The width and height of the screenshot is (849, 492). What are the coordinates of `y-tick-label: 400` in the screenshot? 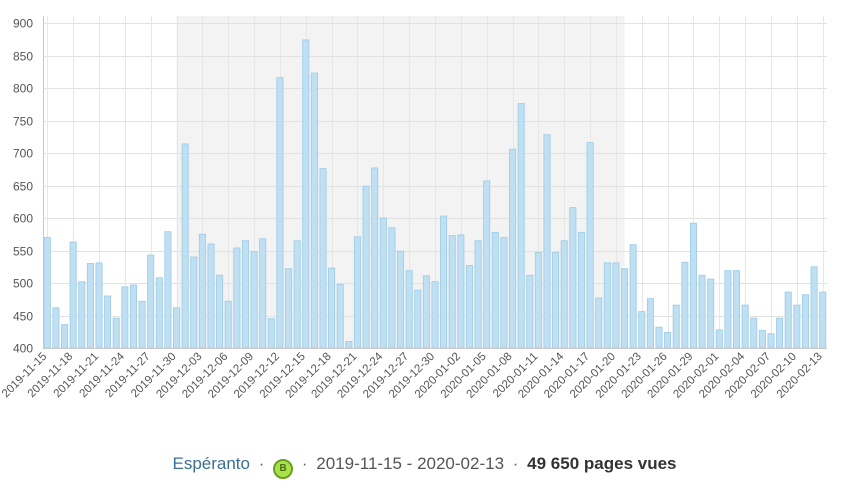 It's located at (23, 349).